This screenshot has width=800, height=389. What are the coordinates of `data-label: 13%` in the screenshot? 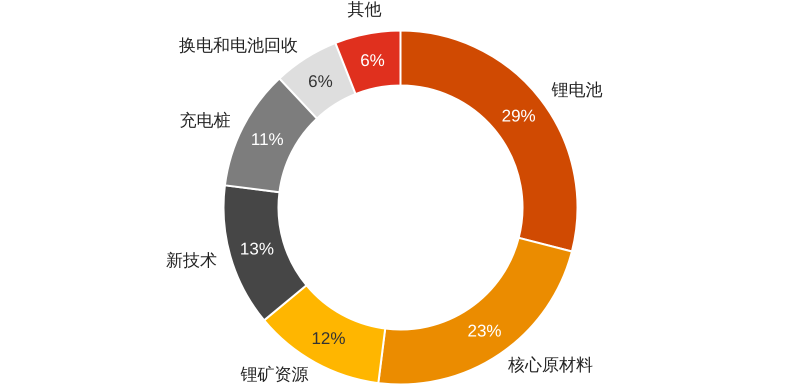 It's located at (257, 249).